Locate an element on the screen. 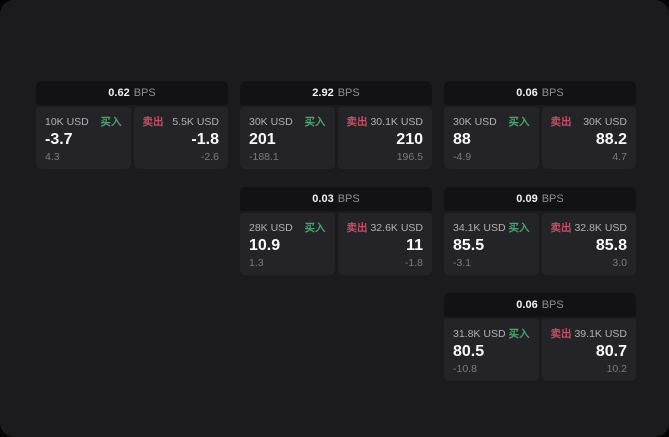 This screenshot has width=669, height=437. sell-panel: 卖出 30.1K USD 210 196.5 is located at coordinates (384, 138).